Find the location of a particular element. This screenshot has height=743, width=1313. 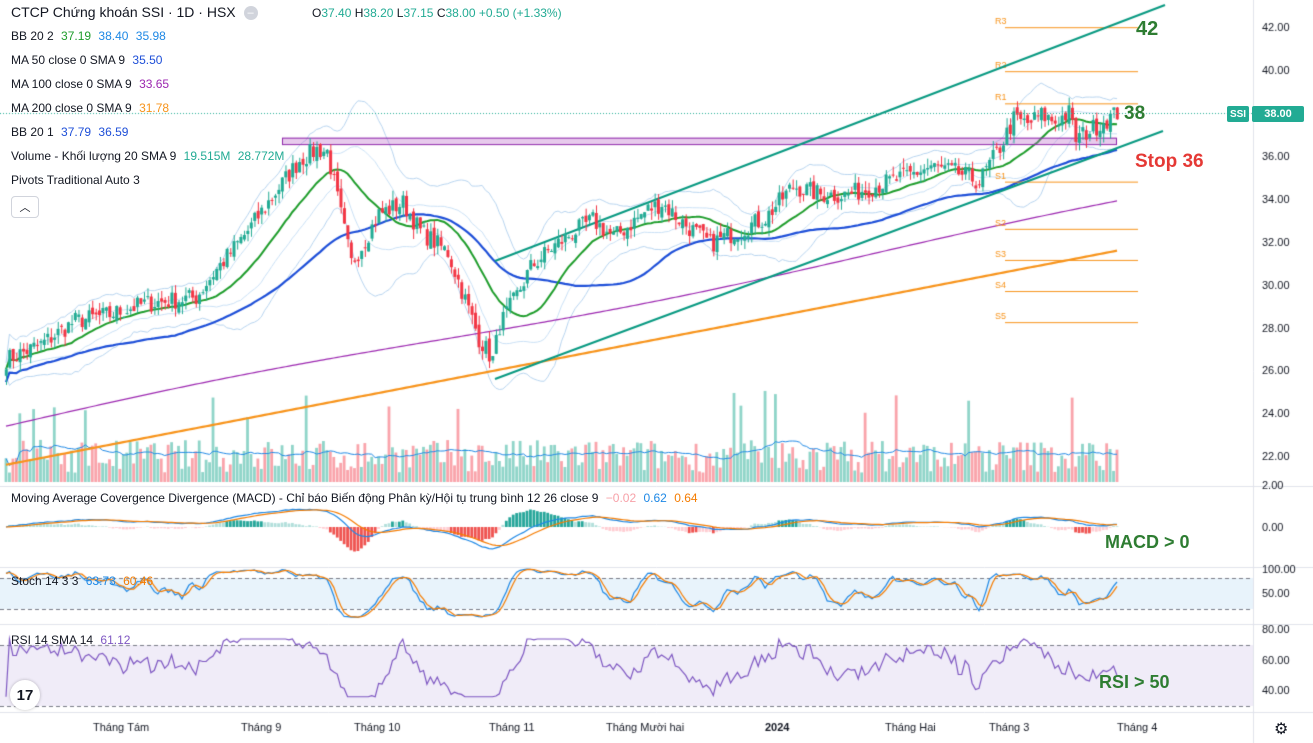

legend-ma50: MA 50 close 0 SMA 9 35.50 is located at coordinates (87, 60).